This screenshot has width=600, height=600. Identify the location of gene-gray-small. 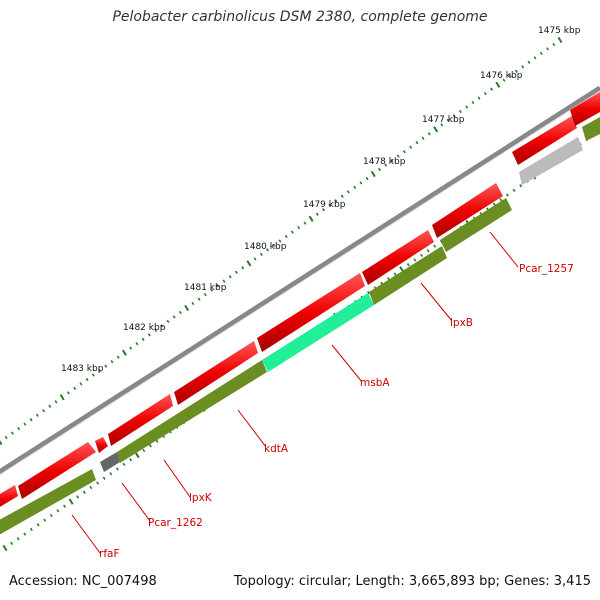
(110, 462).